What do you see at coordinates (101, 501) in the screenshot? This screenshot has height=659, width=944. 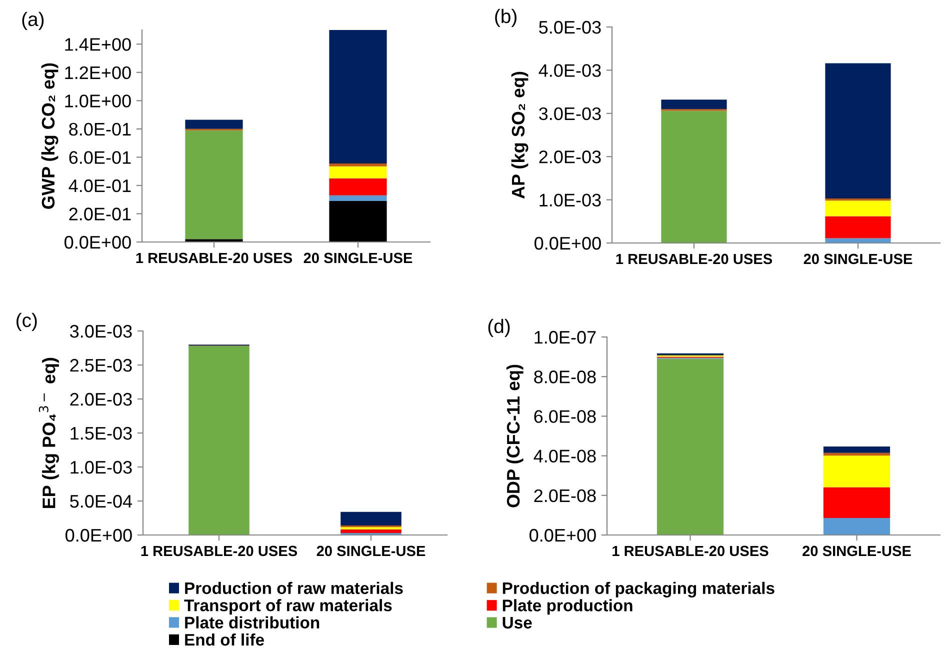 I see `y-tick-label: 5.0E-04` at bounding box center [101, 501].